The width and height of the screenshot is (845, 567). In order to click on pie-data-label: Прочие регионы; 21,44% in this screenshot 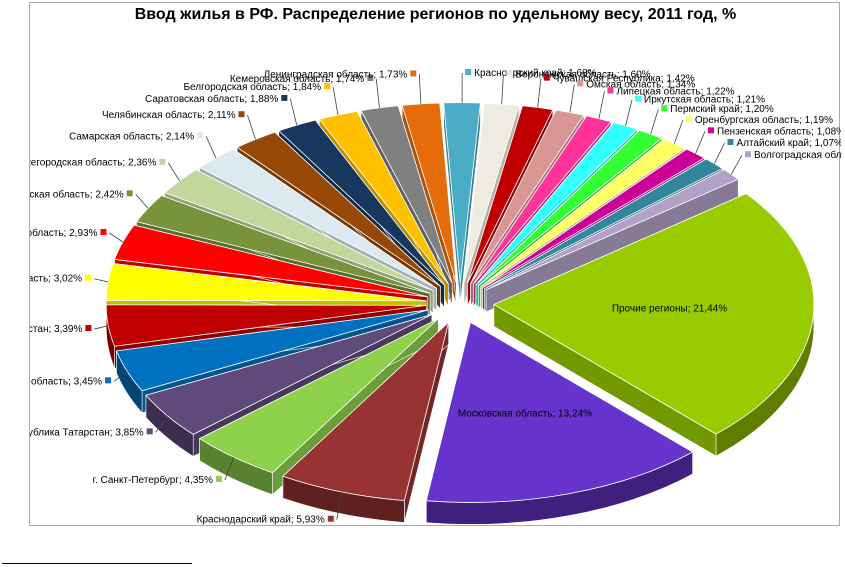, I will do `click(669, 308)`.